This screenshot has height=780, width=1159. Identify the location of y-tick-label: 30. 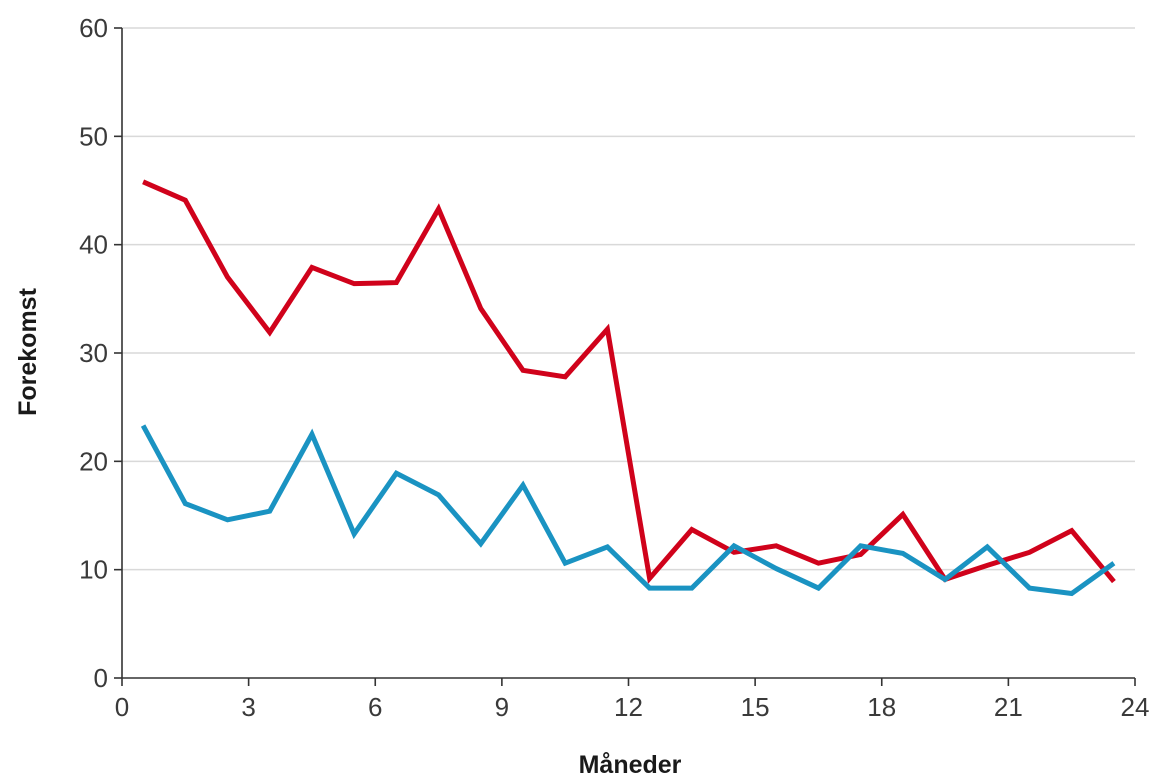
(93, 353).